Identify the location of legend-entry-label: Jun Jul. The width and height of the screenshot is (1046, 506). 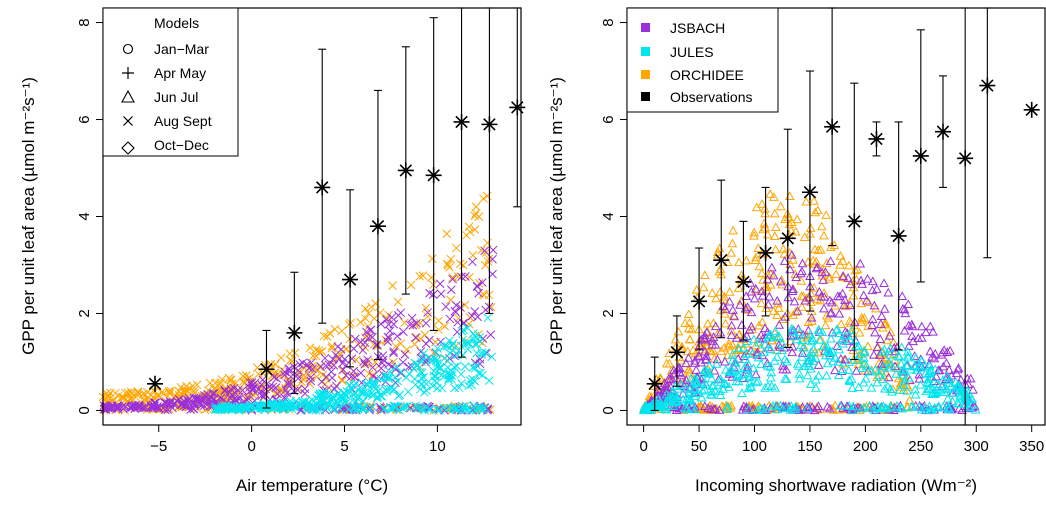
(176, 97).